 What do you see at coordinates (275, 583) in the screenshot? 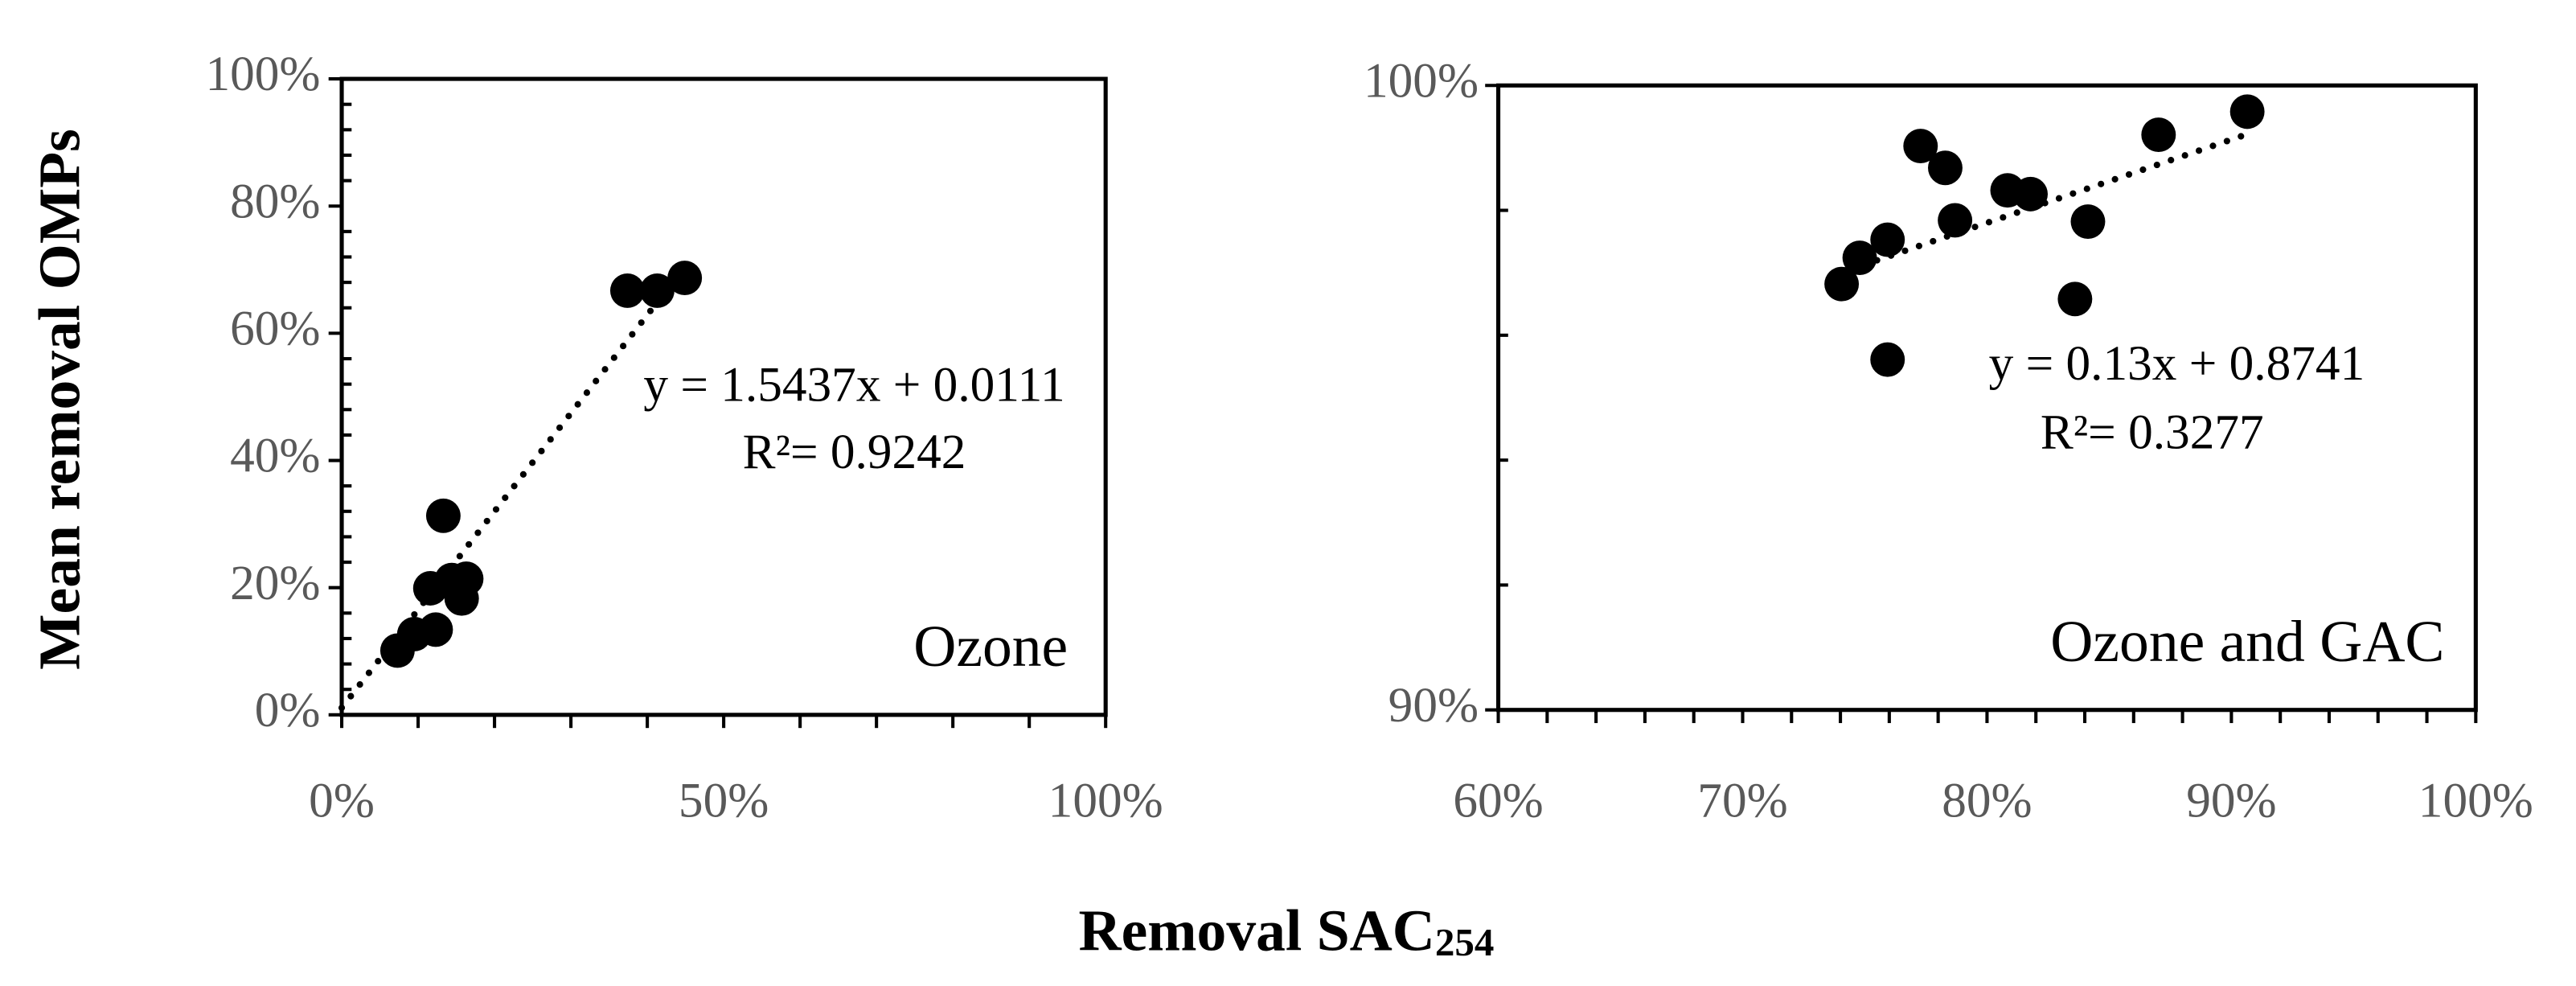
I see `y-tick-label: 20%` at bounding box center [275, 583].